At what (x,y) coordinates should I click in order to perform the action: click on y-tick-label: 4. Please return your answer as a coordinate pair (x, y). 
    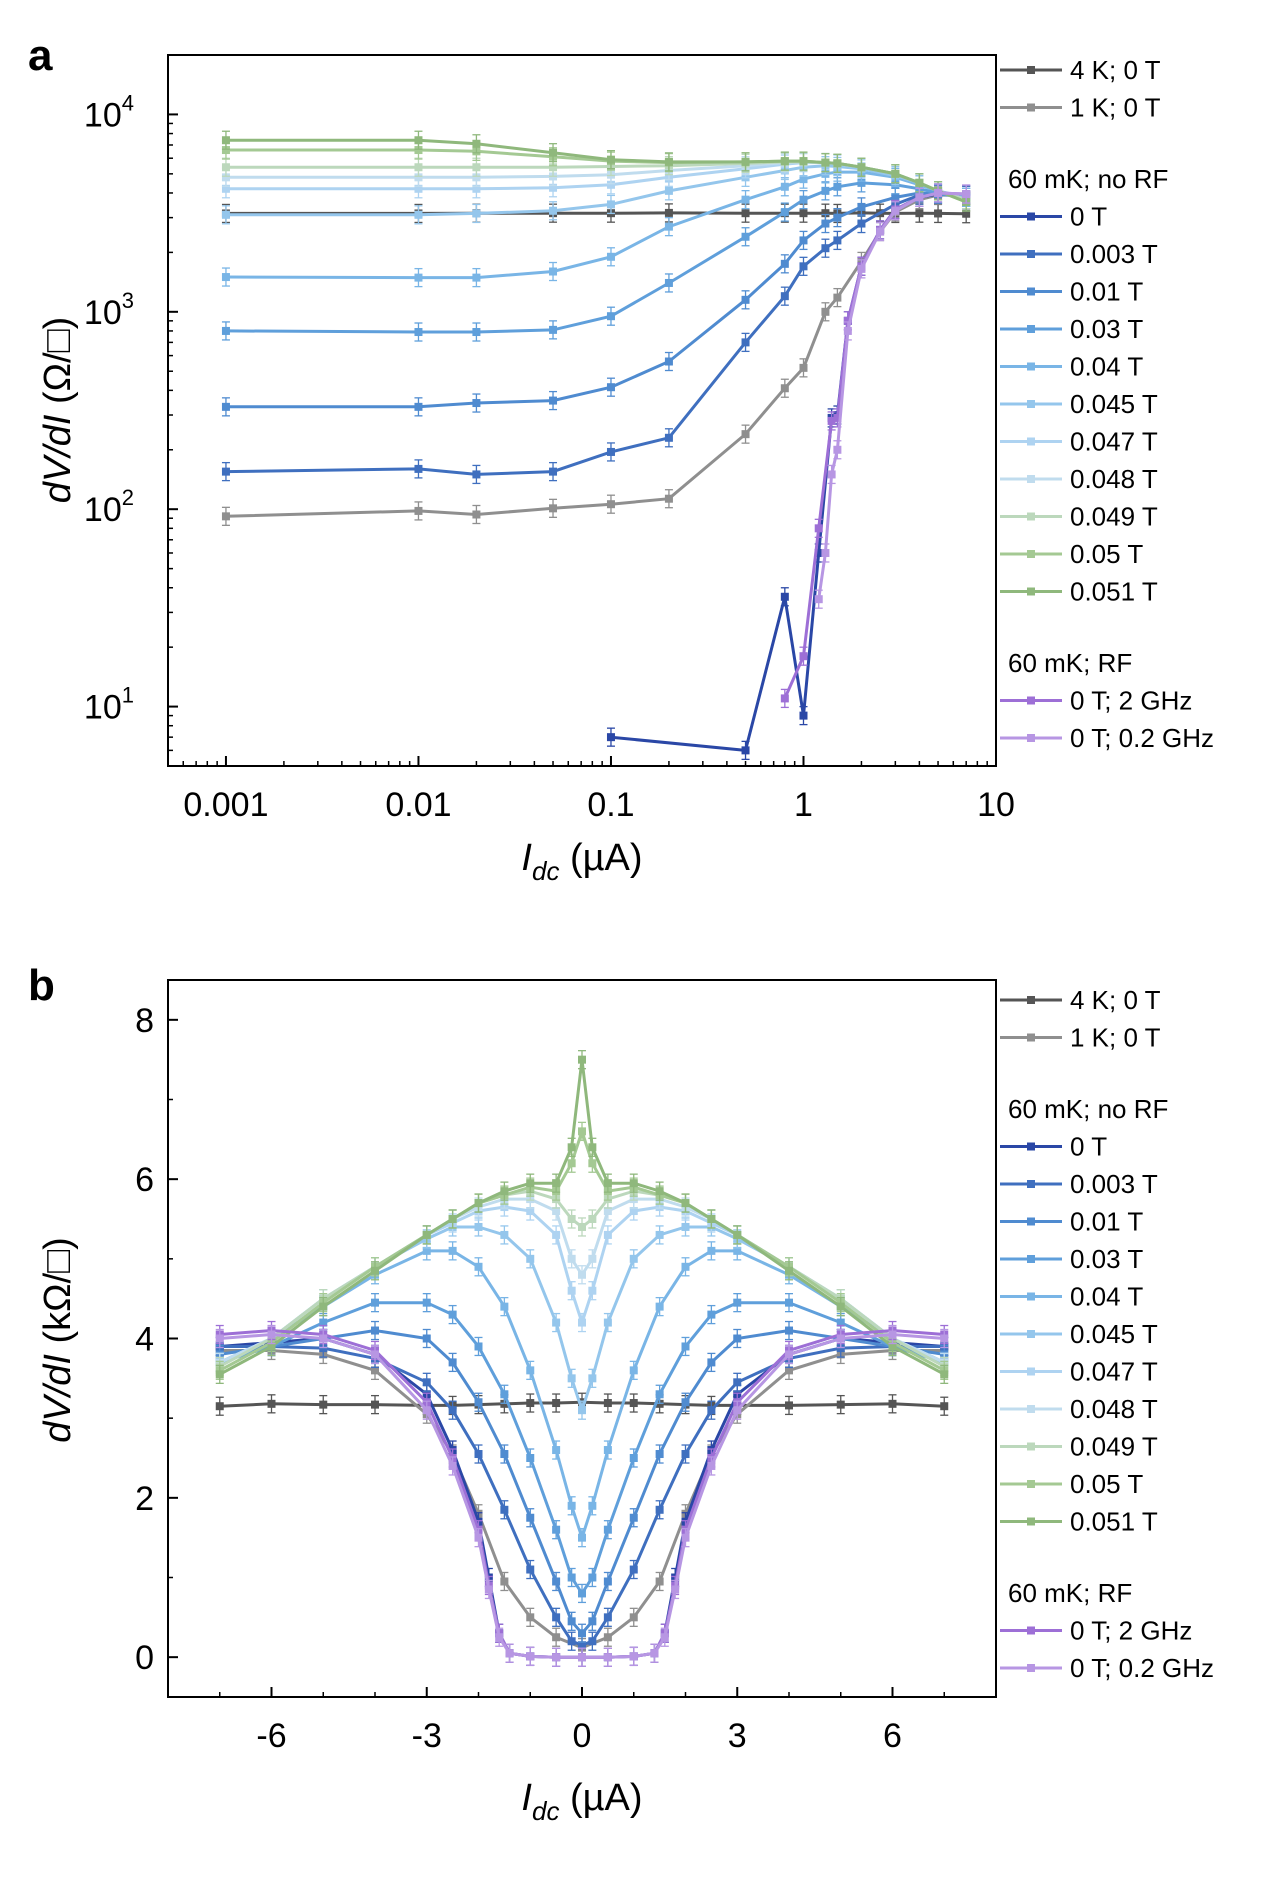
    Looking at the image, I should click on (144, 1340).